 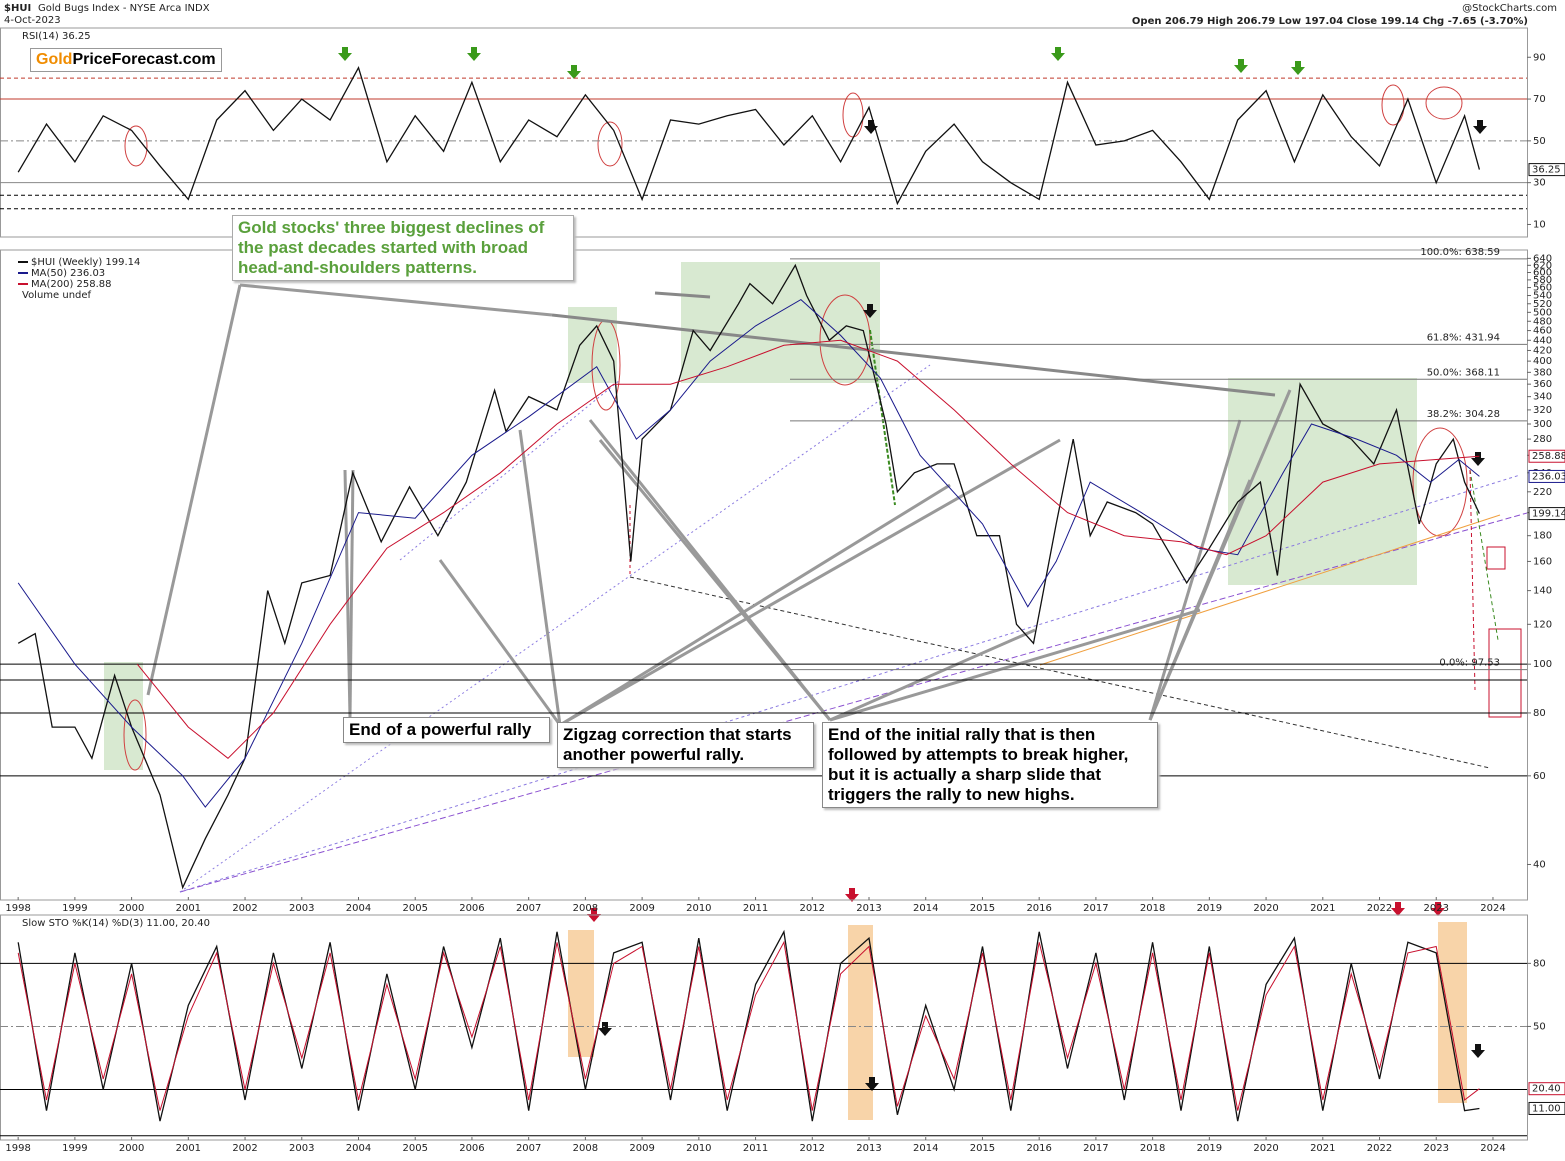 I want to click on last-value-label: 20.40, so click(x=1546, y=1089).